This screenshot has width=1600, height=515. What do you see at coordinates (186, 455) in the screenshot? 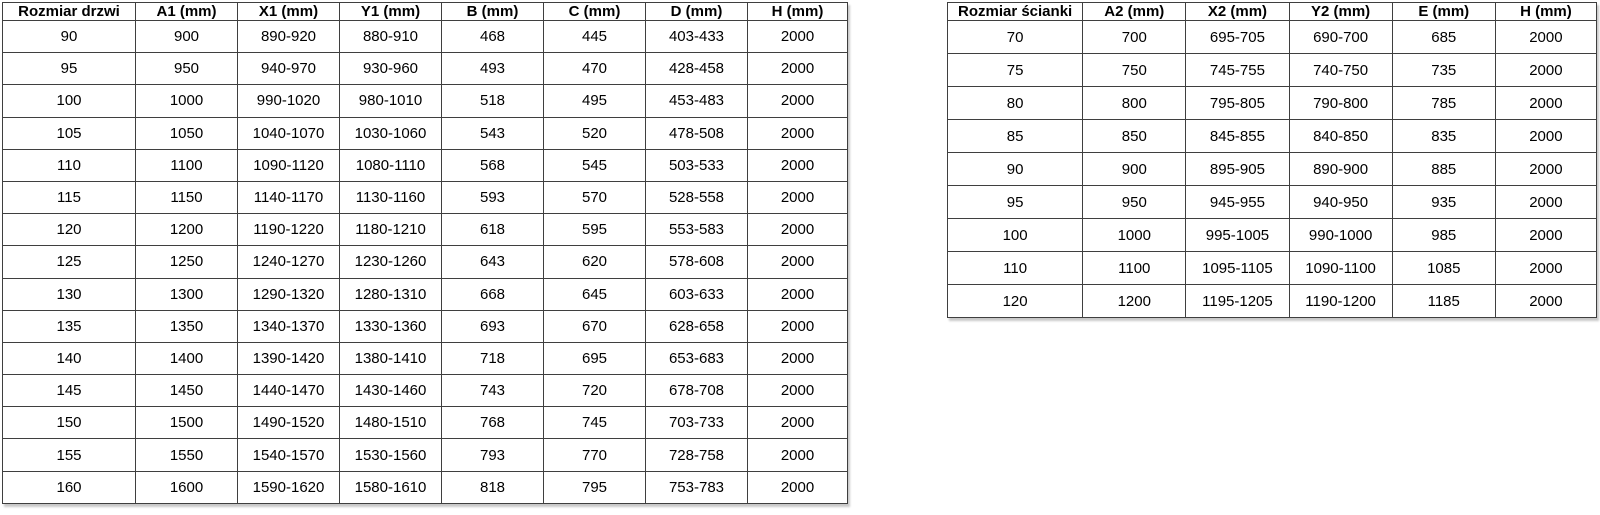
I see `table-cell: 1550` at bounding box center [186, 455].